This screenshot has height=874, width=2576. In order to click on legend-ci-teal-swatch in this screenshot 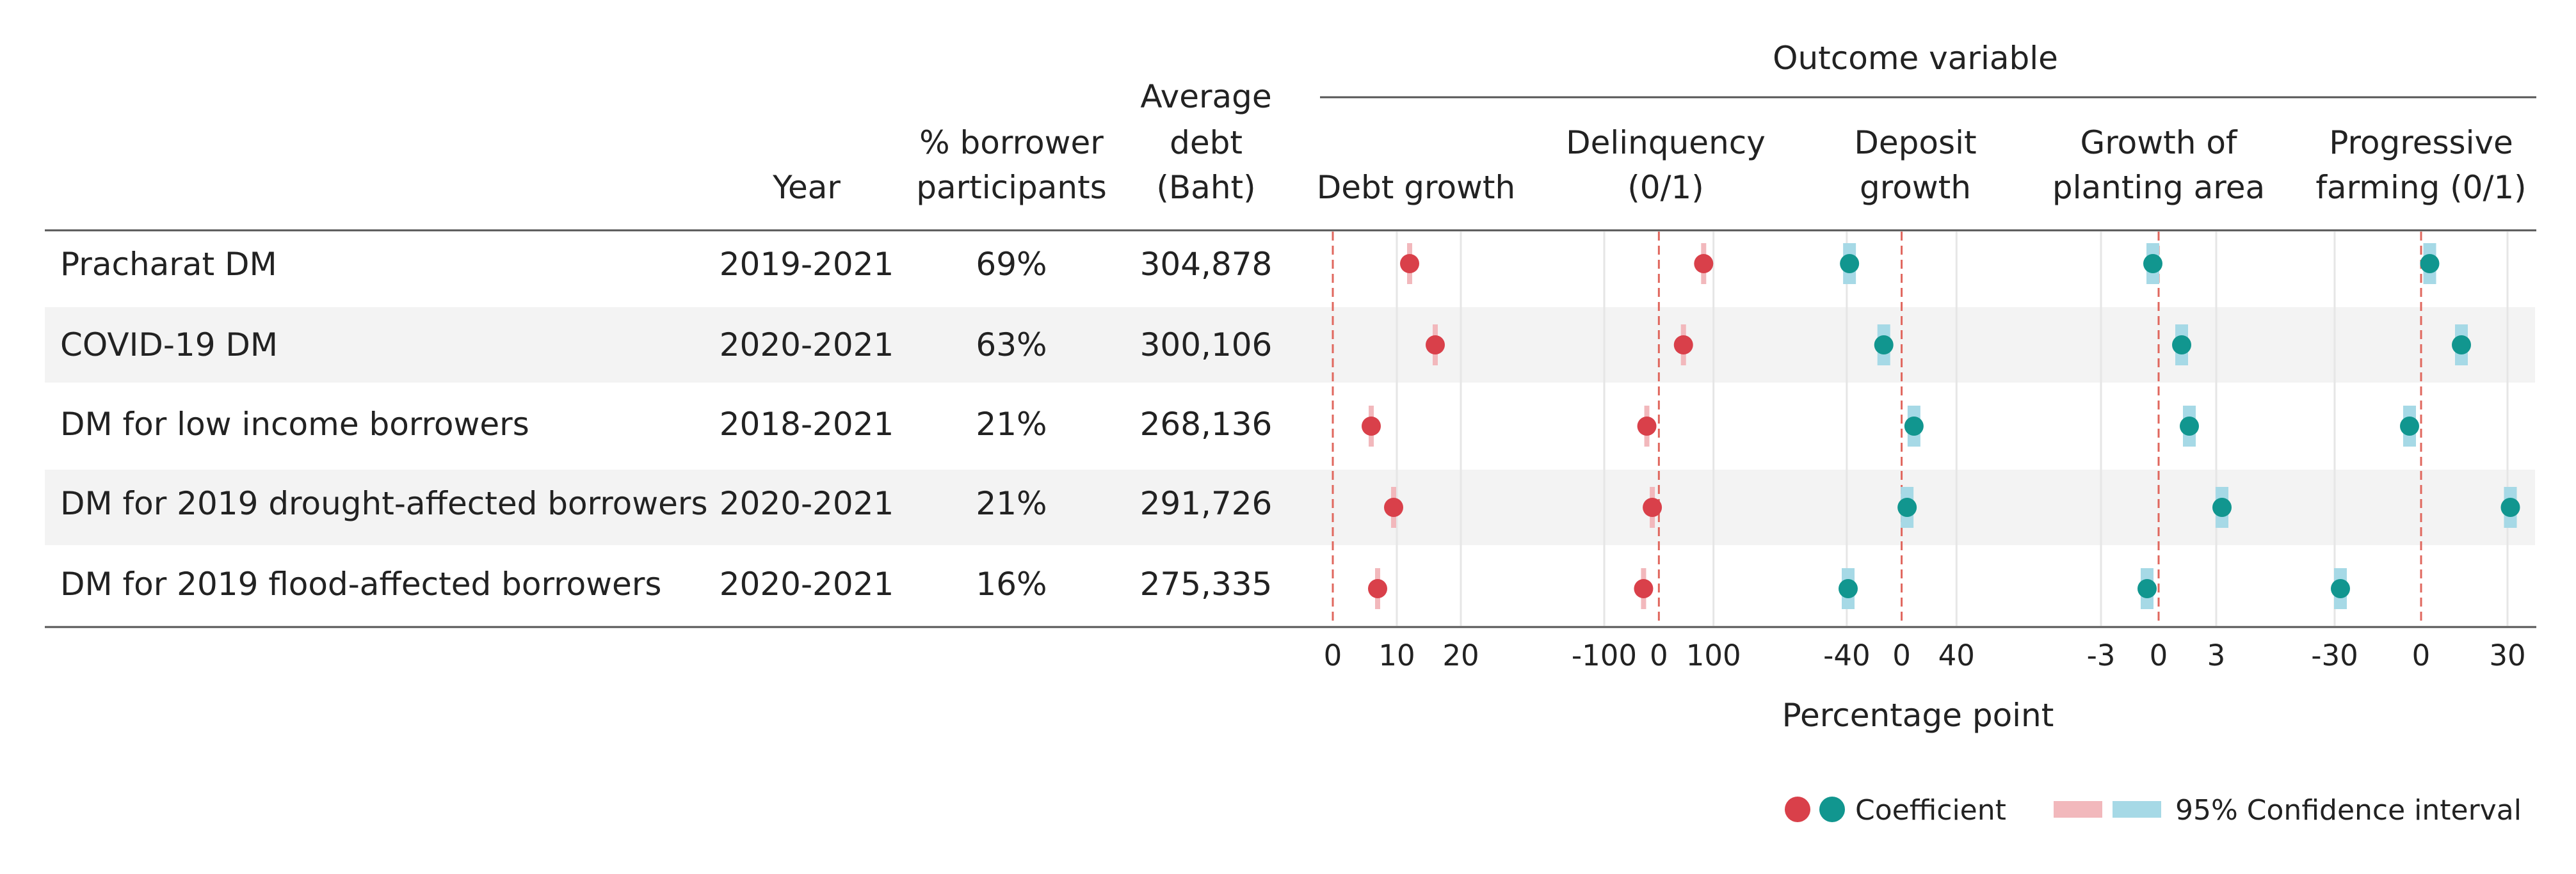, I will do `click(2137, 809)`.